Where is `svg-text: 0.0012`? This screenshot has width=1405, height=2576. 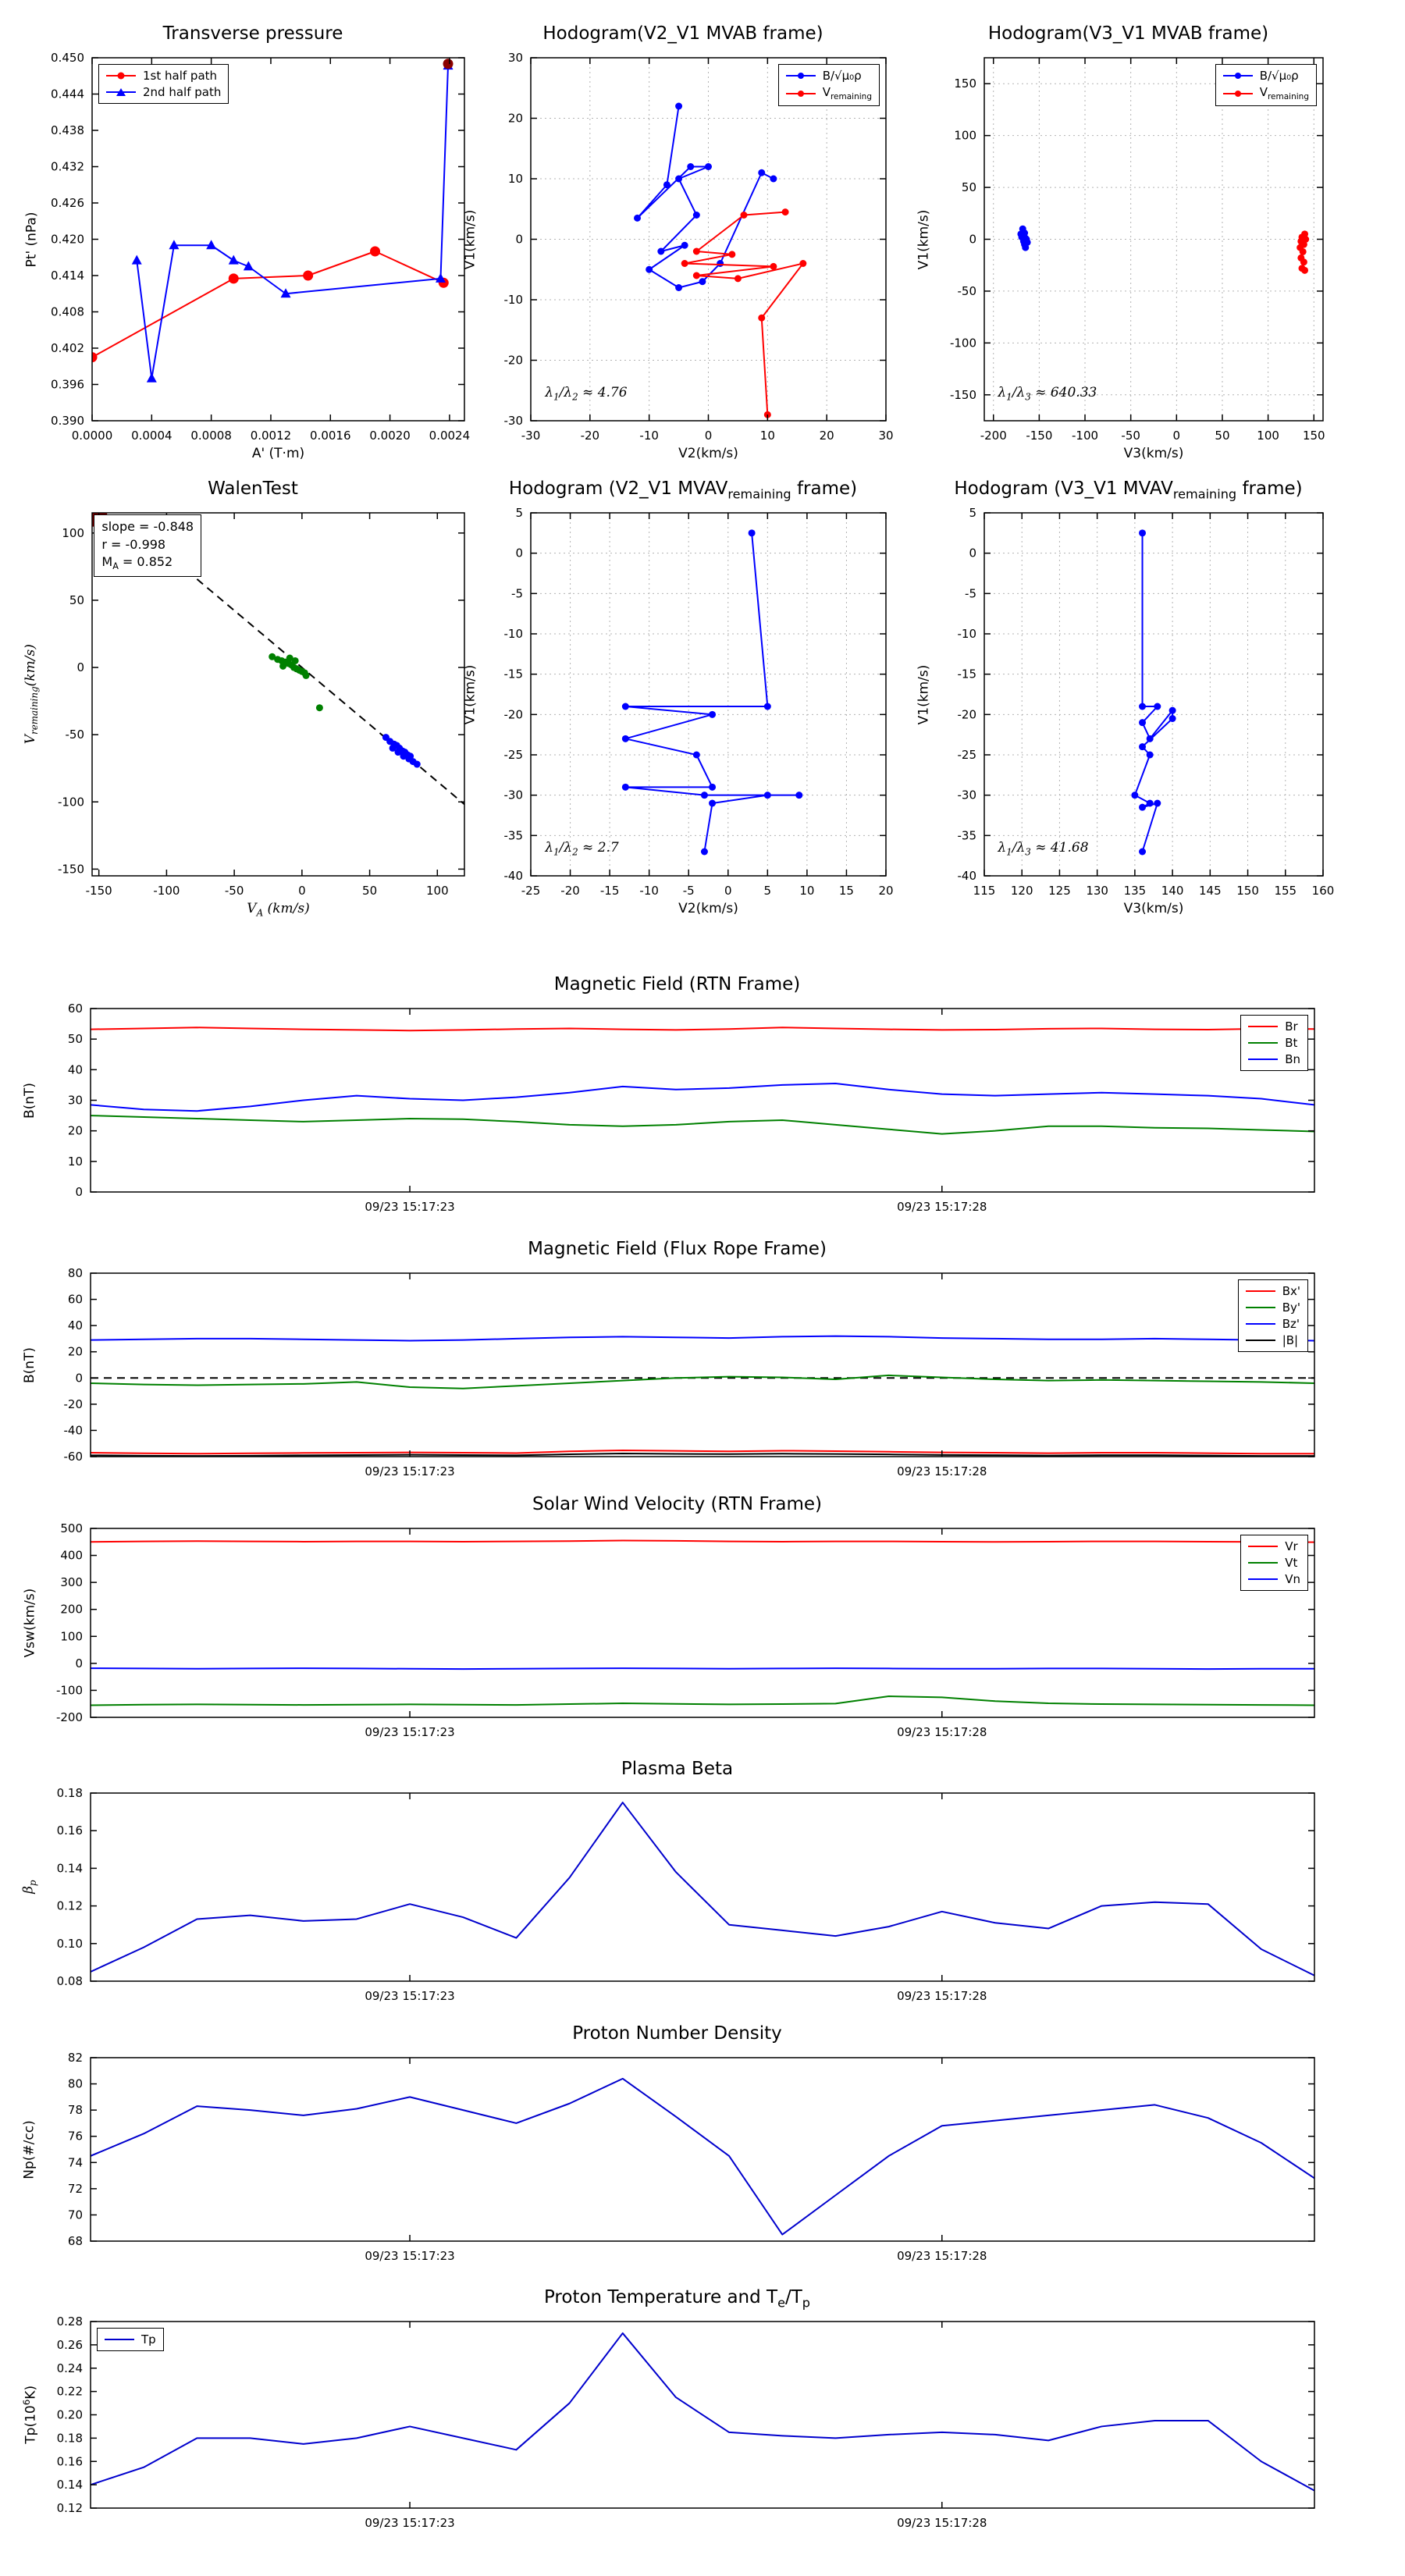
svg-text: 0.0012 is located at coordinates (271, 436).